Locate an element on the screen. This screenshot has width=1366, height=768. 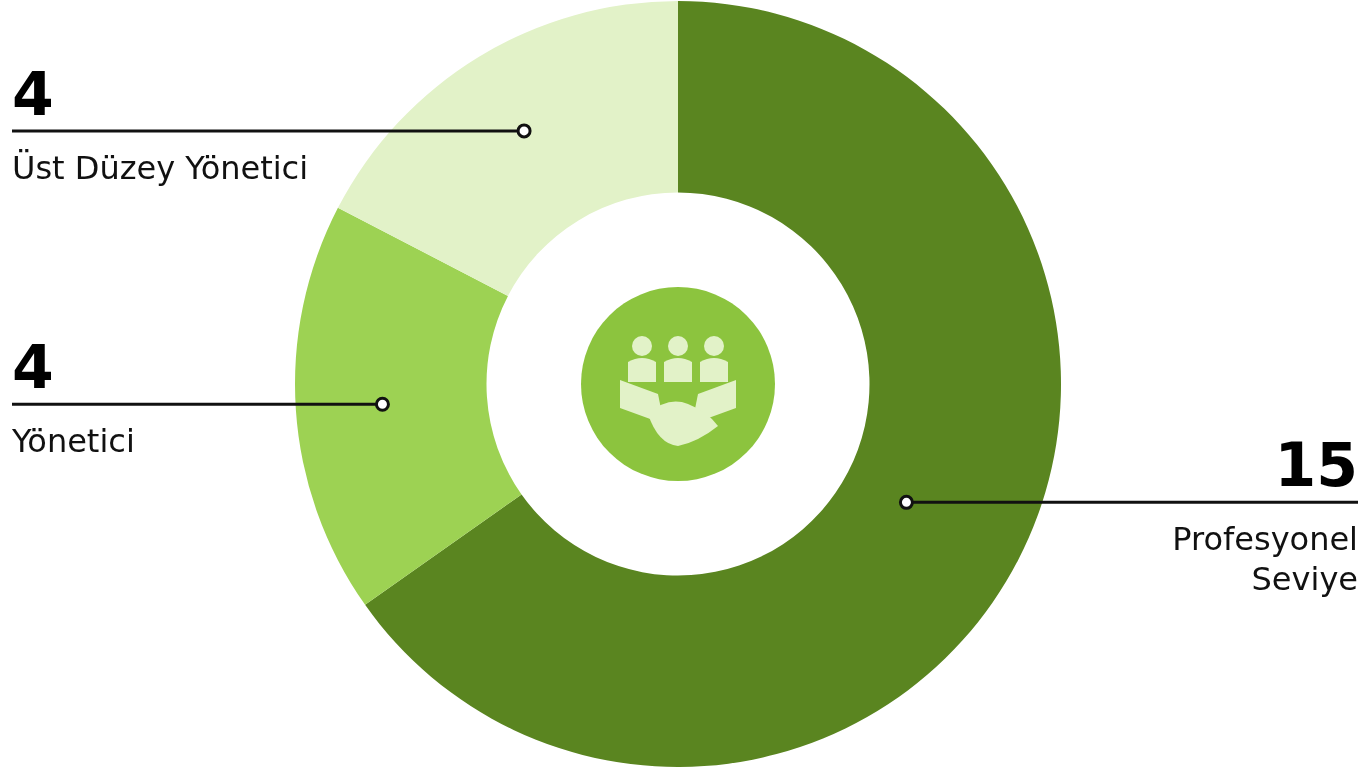
slice-label: Profesyonel Seviye is located at coordinates (1265, 559).